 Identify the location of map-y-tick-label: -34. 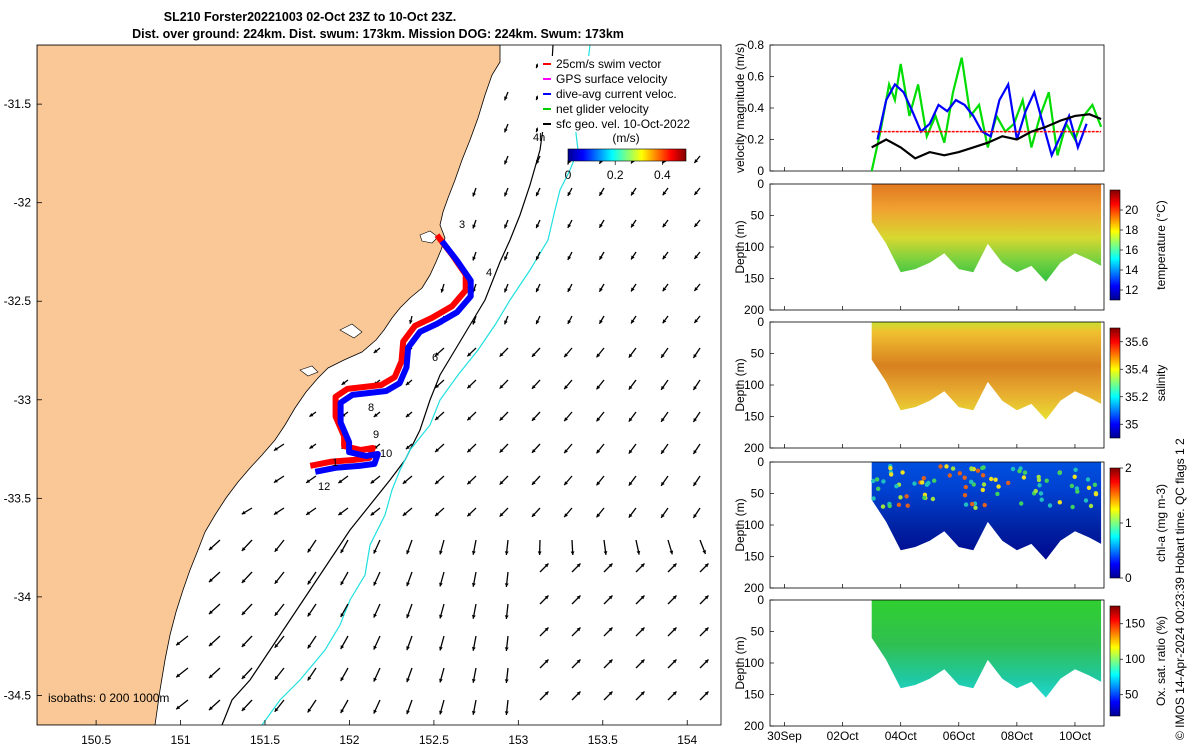
(23, 597).